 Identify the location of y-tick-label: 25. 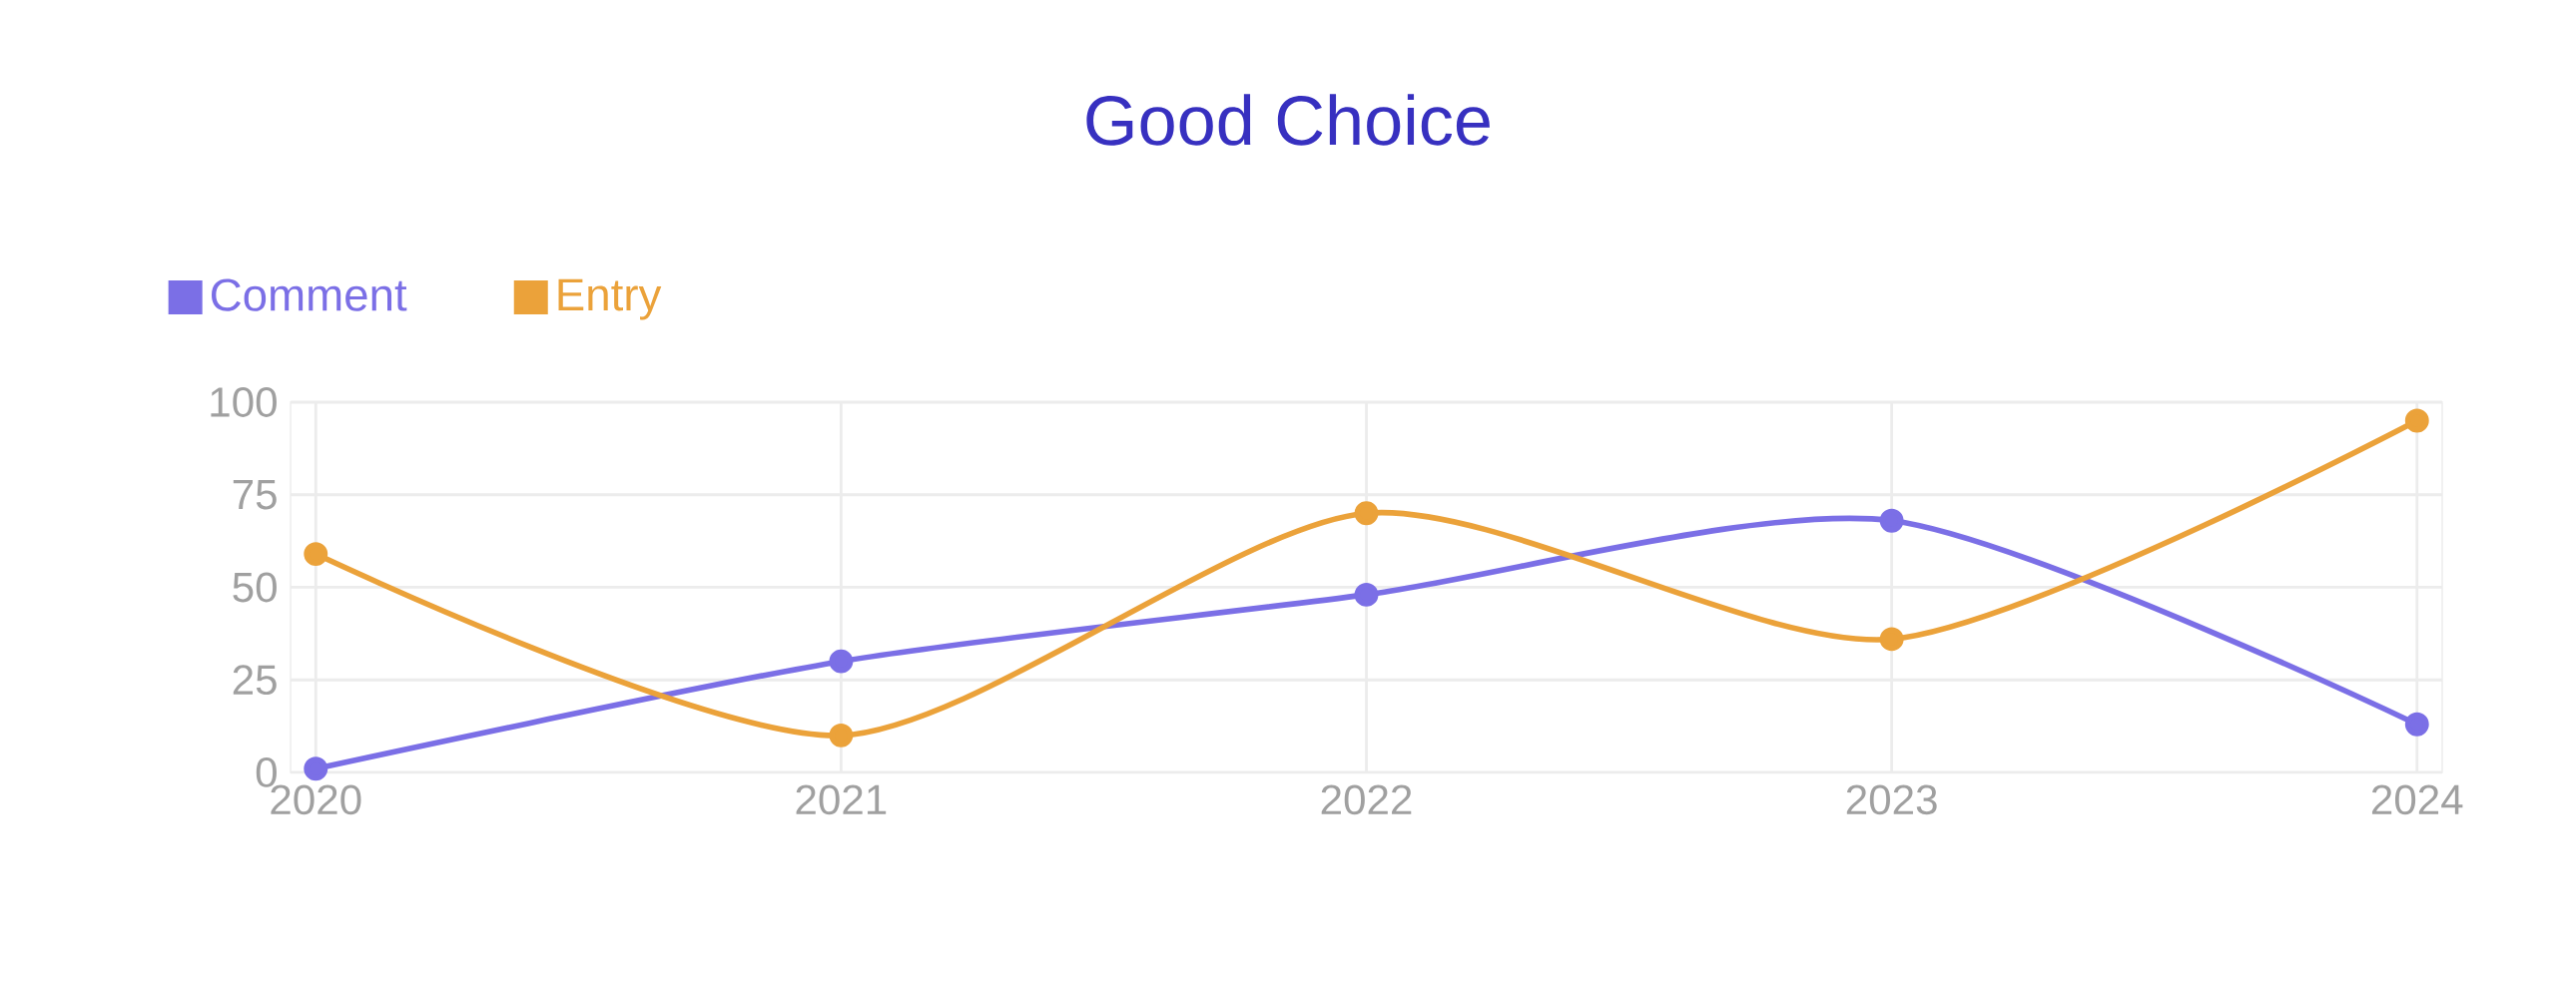
(255, 680).